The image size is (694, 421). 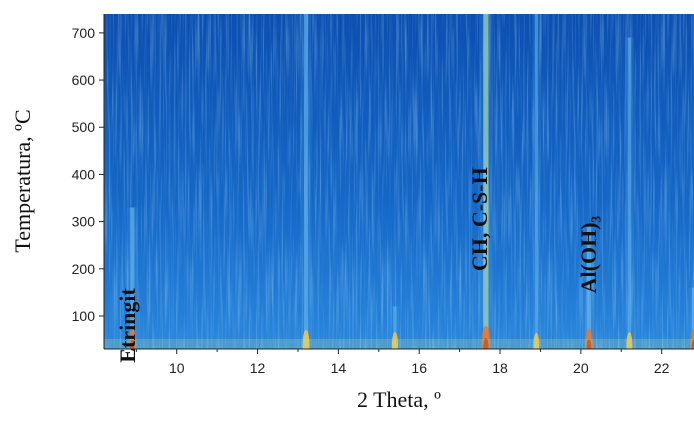 I want to click on x-tick-label: 12, so click(x=258, y=368).